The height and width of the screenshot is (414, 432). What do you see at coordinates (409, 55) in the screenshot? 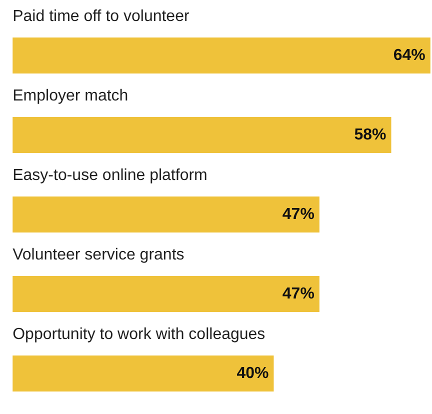
I see `data-label: 64%` at bounding box center [409, 55].